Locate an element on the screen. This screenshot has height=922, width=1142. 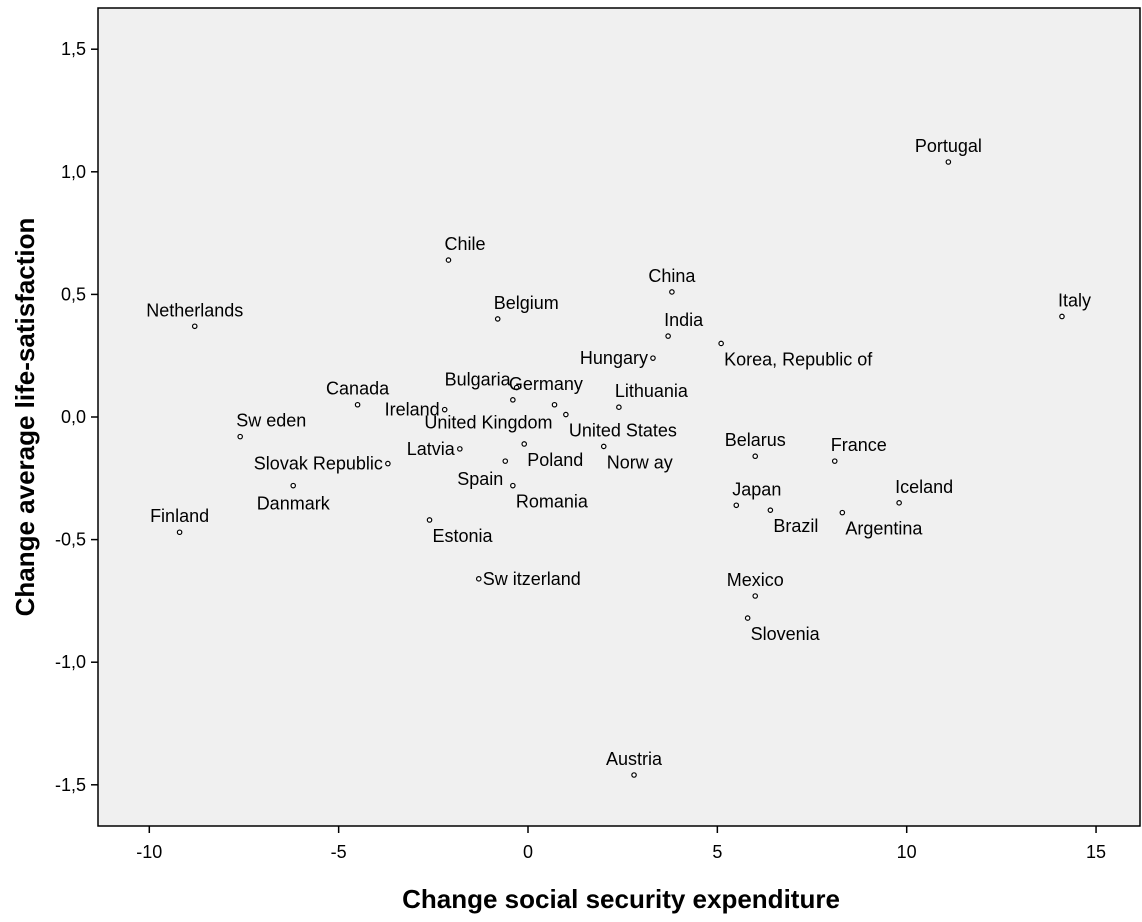
data-point-label: Latvia is located at coordinates (431, 449).